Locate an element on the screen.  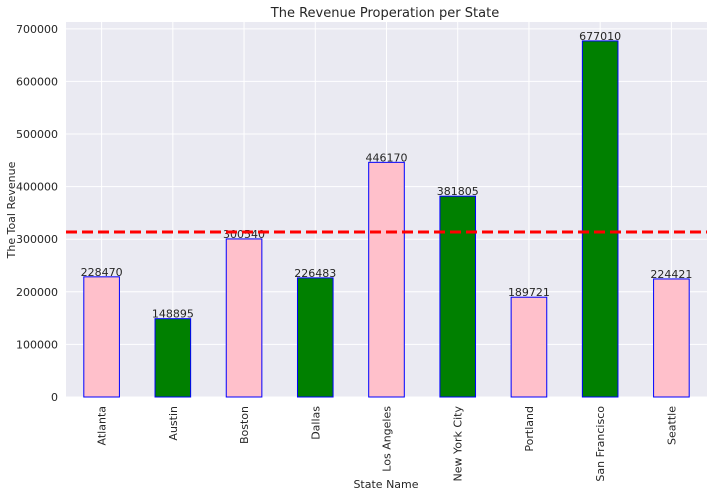
x-tick-label: New York City is located at coordinates (458, 444).